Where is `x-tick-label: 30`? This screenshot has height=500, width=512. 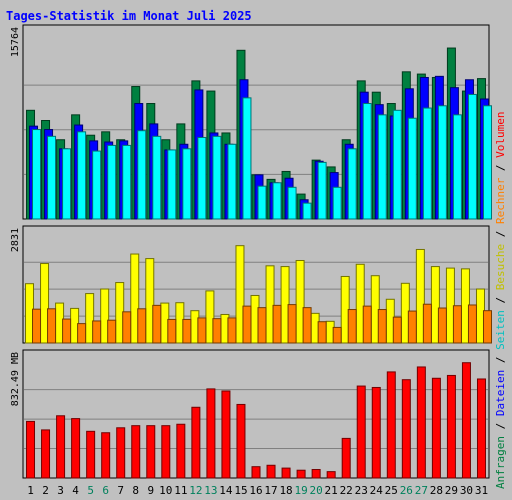 x-tick-label: 30 is located at coordinates (466, 490).